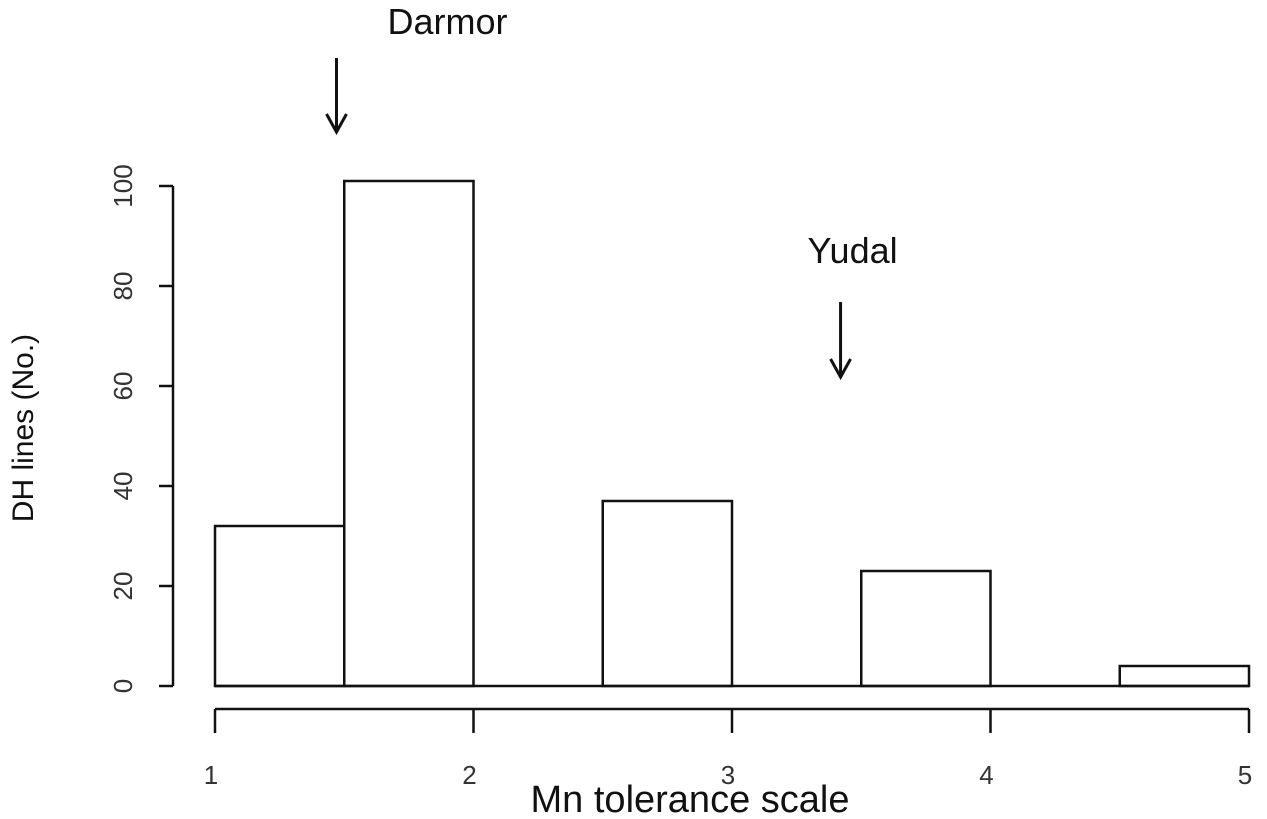  What do you see at coordinates (123, 386) in the screenshot?
I see `y-tick-label: 60` at bounding box center [123, 386].